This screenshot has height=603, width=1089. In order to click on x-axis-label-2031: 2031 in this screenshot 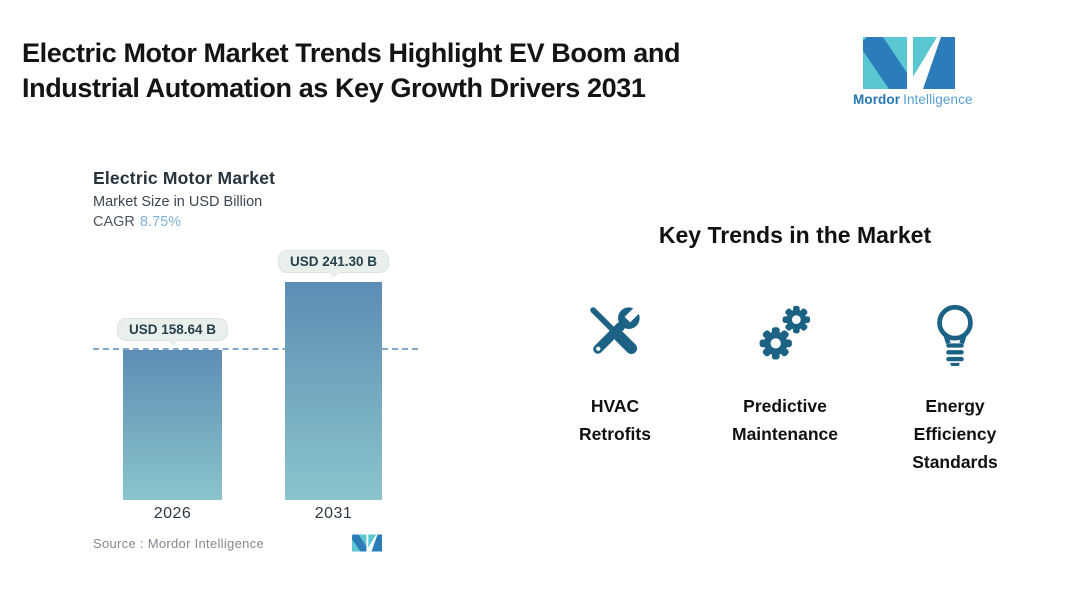, I will do `click(333, 513)`.